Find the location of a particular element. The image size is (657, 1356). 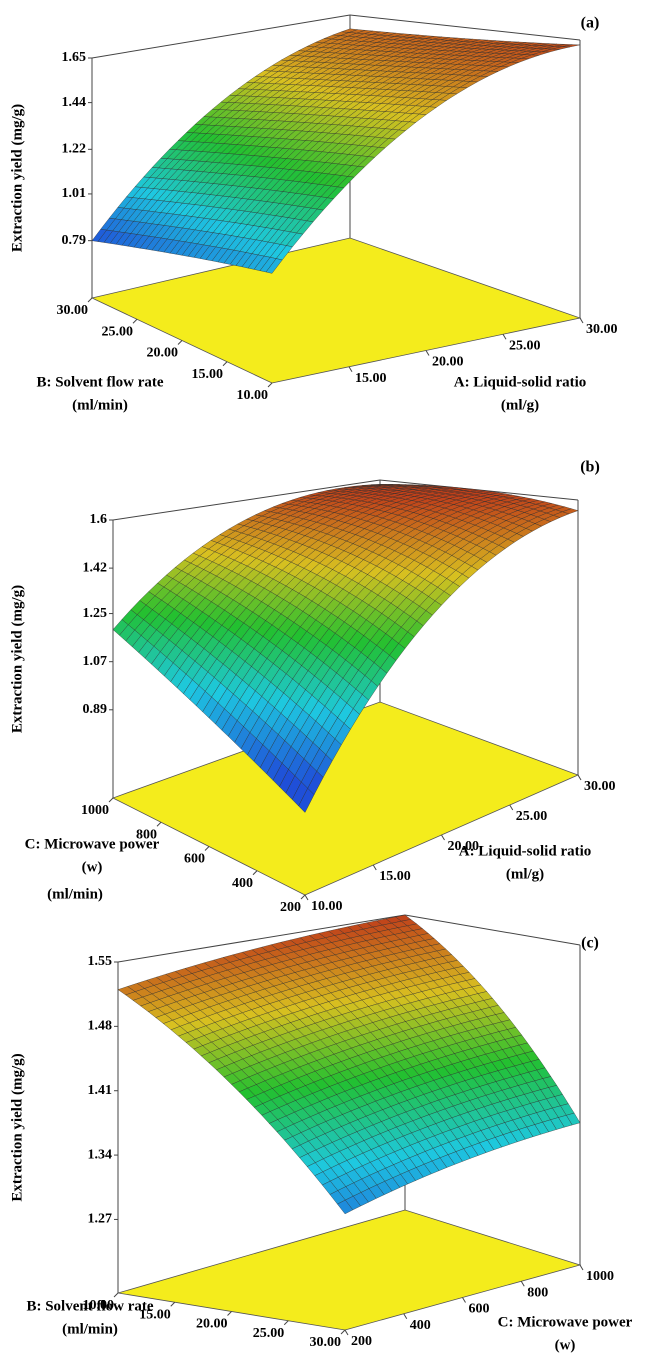

y-tick-label: 400 is located at coordinates (242, 883).